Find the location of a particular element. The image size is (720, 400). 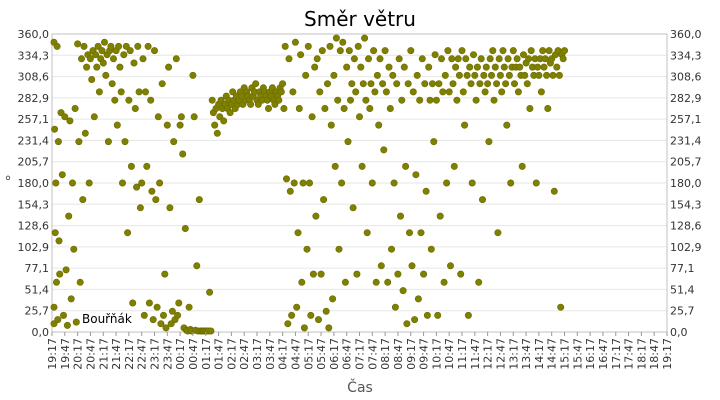

x-tick-label: 21:17 is located at coordinates (103, 354).